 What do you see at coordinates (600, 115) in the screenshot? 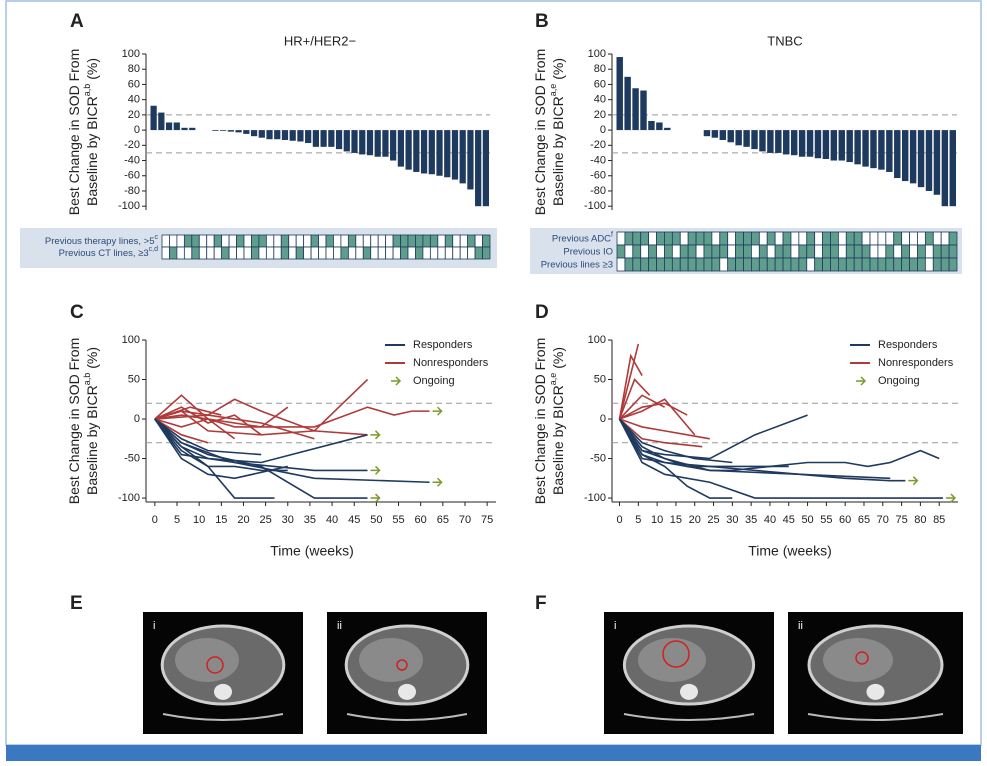
I see `y-tick-label: 20` at bounding box center [600, 115].